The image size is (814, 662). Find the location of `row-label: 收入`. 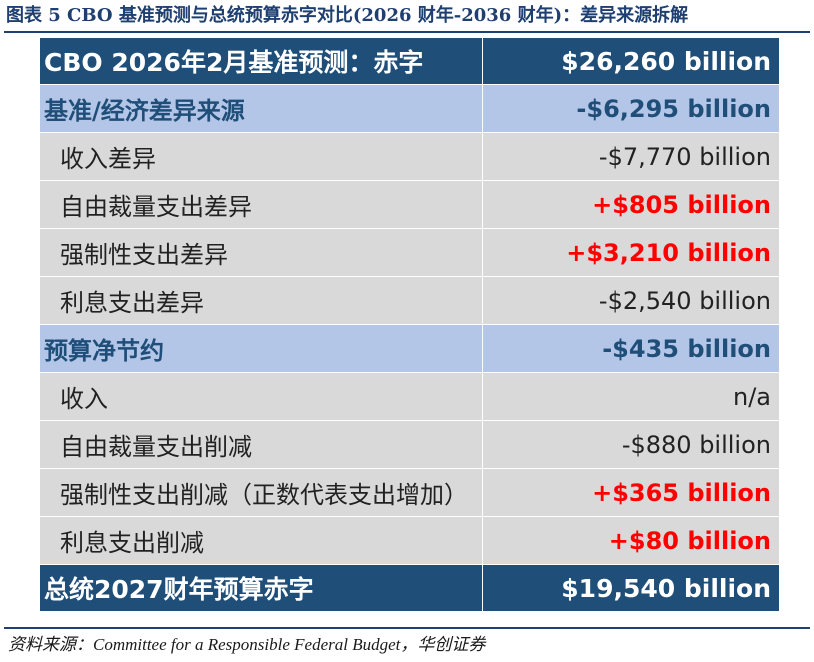

row-label: 收入 is located at coordinates (261, 396).